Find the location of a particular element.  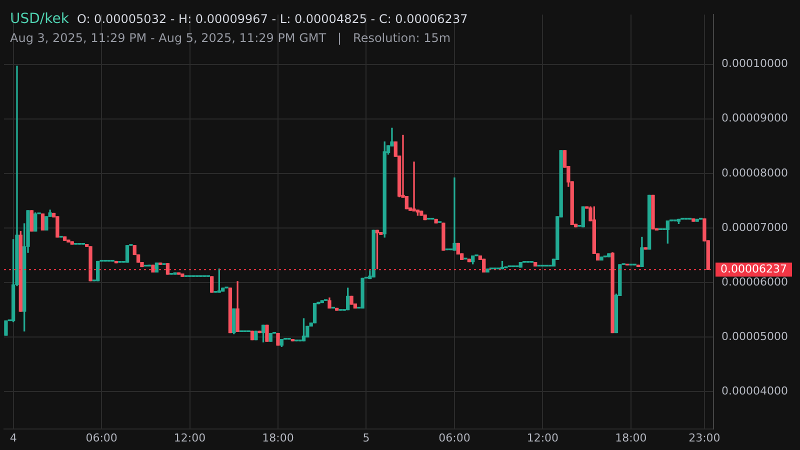

y-tick-label: 0.00005000 is located at coordinates (755, 336).